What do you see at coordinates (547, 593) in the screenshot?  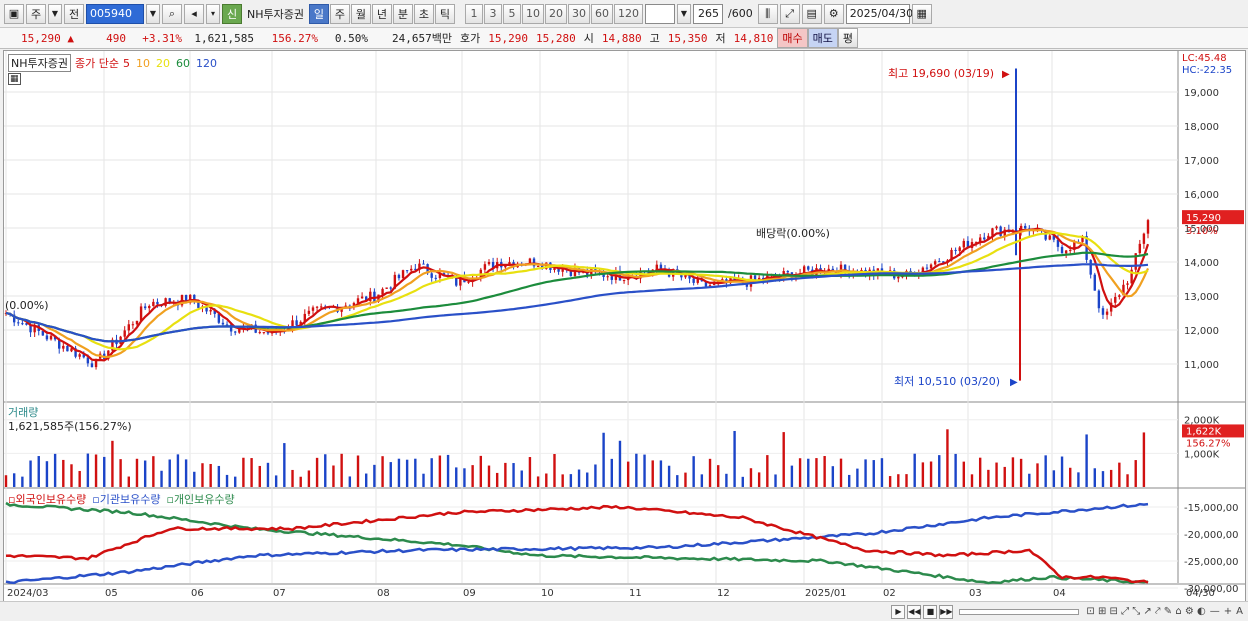 I see `x-tick-label: 10` at bounding box center [547, 593].